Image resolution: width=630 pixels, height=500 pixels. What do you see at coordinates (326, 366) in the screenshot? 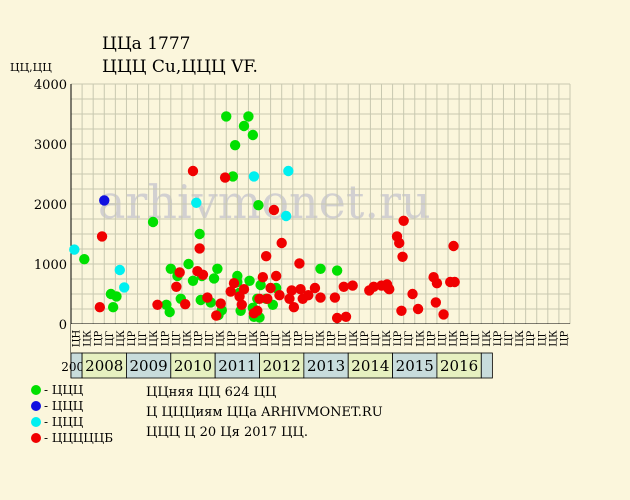
I see `year-label: 2013` at bounding box center [326, 366].